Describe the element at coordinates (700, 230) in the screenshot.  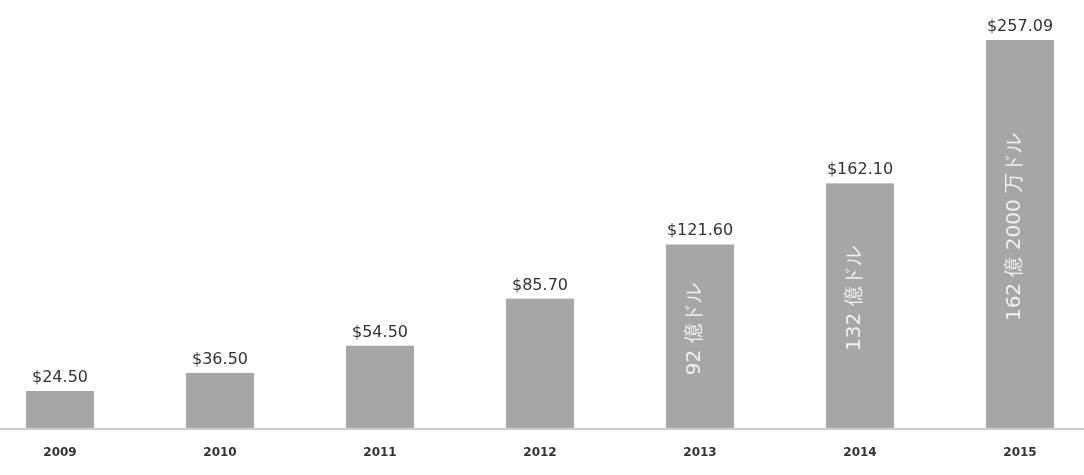
I see `data-label: $121.60` at that location.